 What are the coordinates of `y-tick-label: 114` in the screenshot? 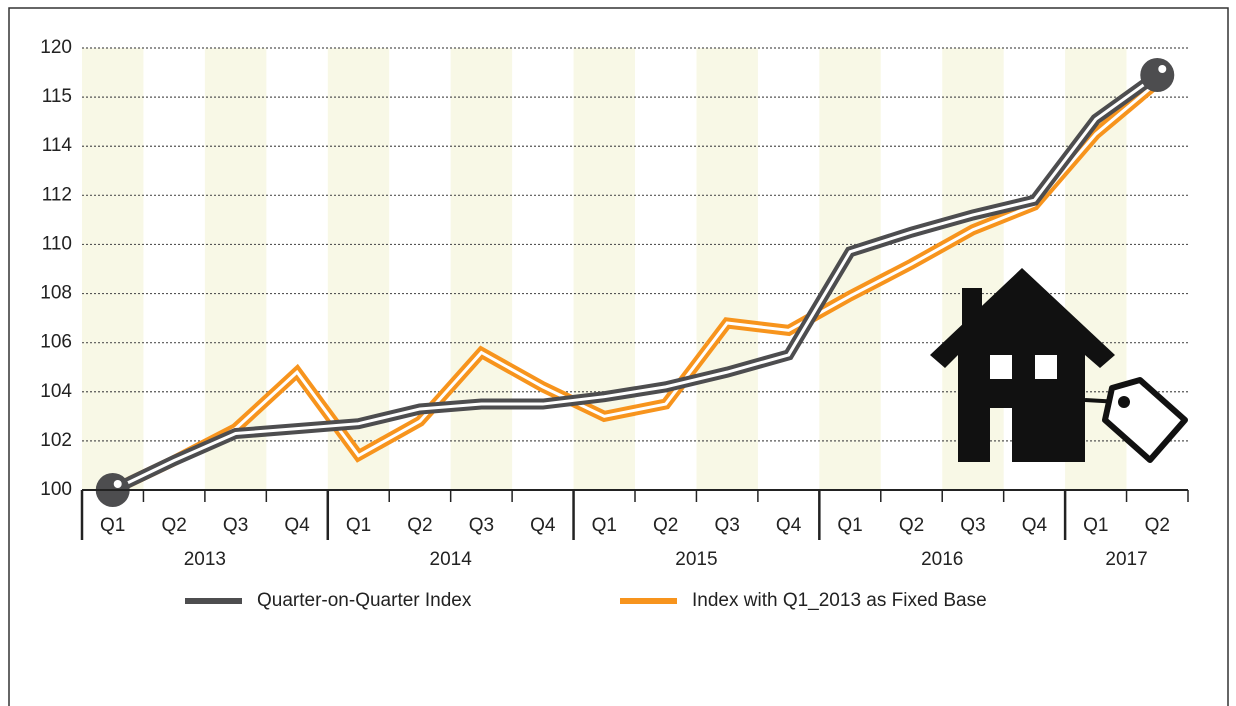 It's located at (57, 145).